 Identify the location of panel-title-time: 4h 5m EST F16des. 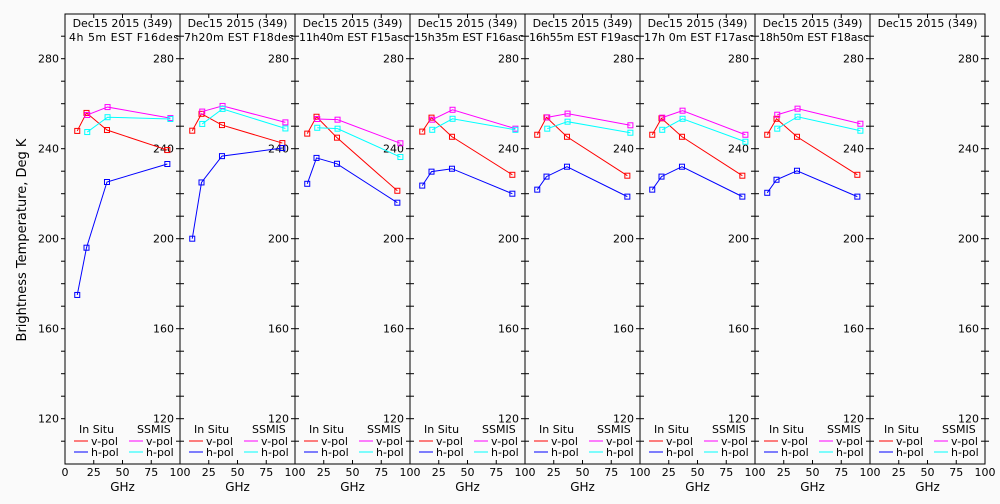
(124, 37).